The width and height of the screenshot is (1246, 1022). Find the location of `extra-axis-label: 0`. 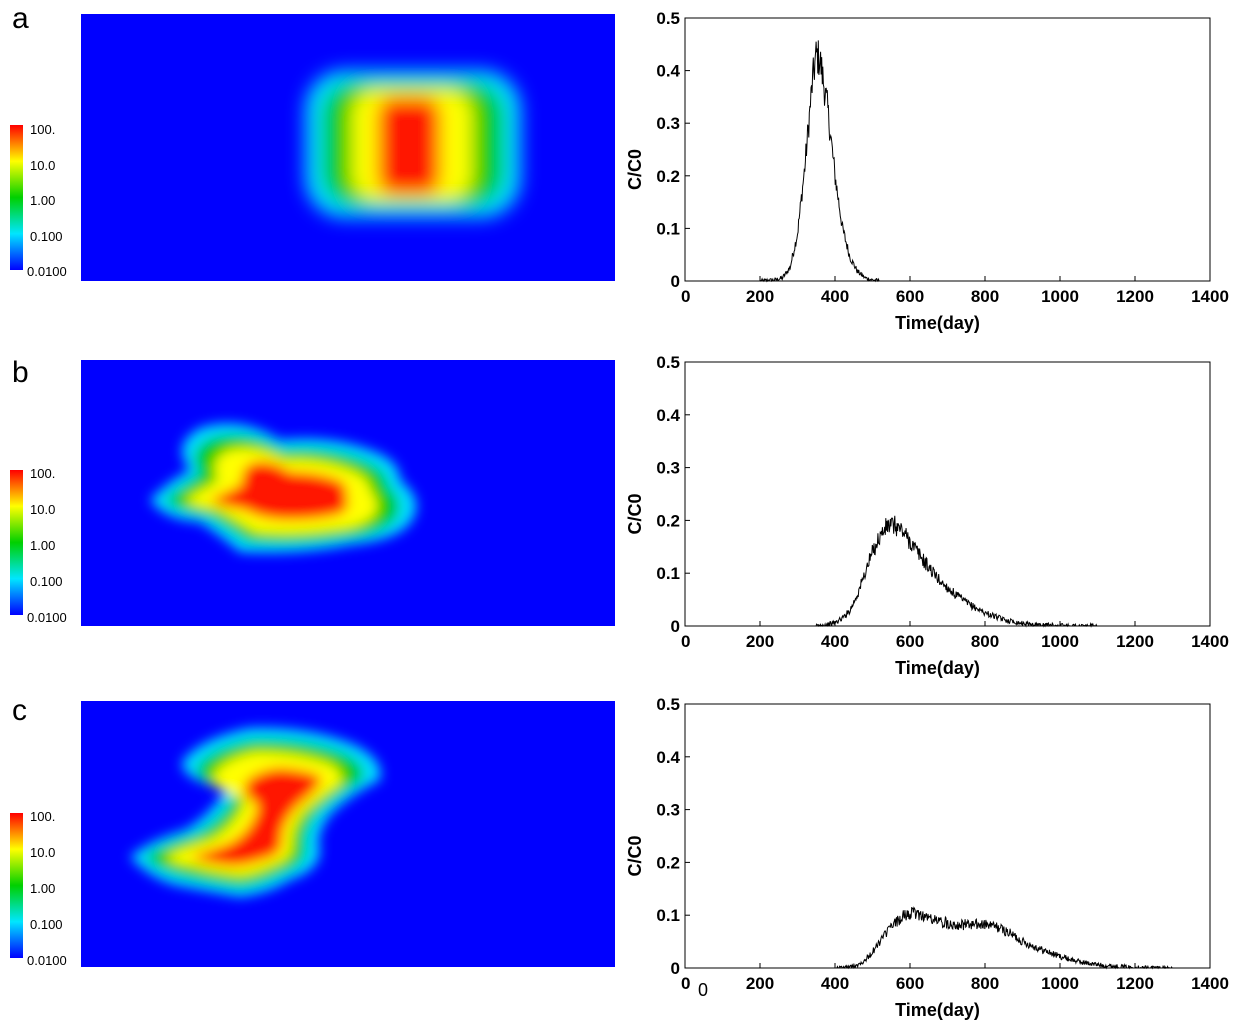

extra-axis-label: 0 is located at coordinates (703, 990).